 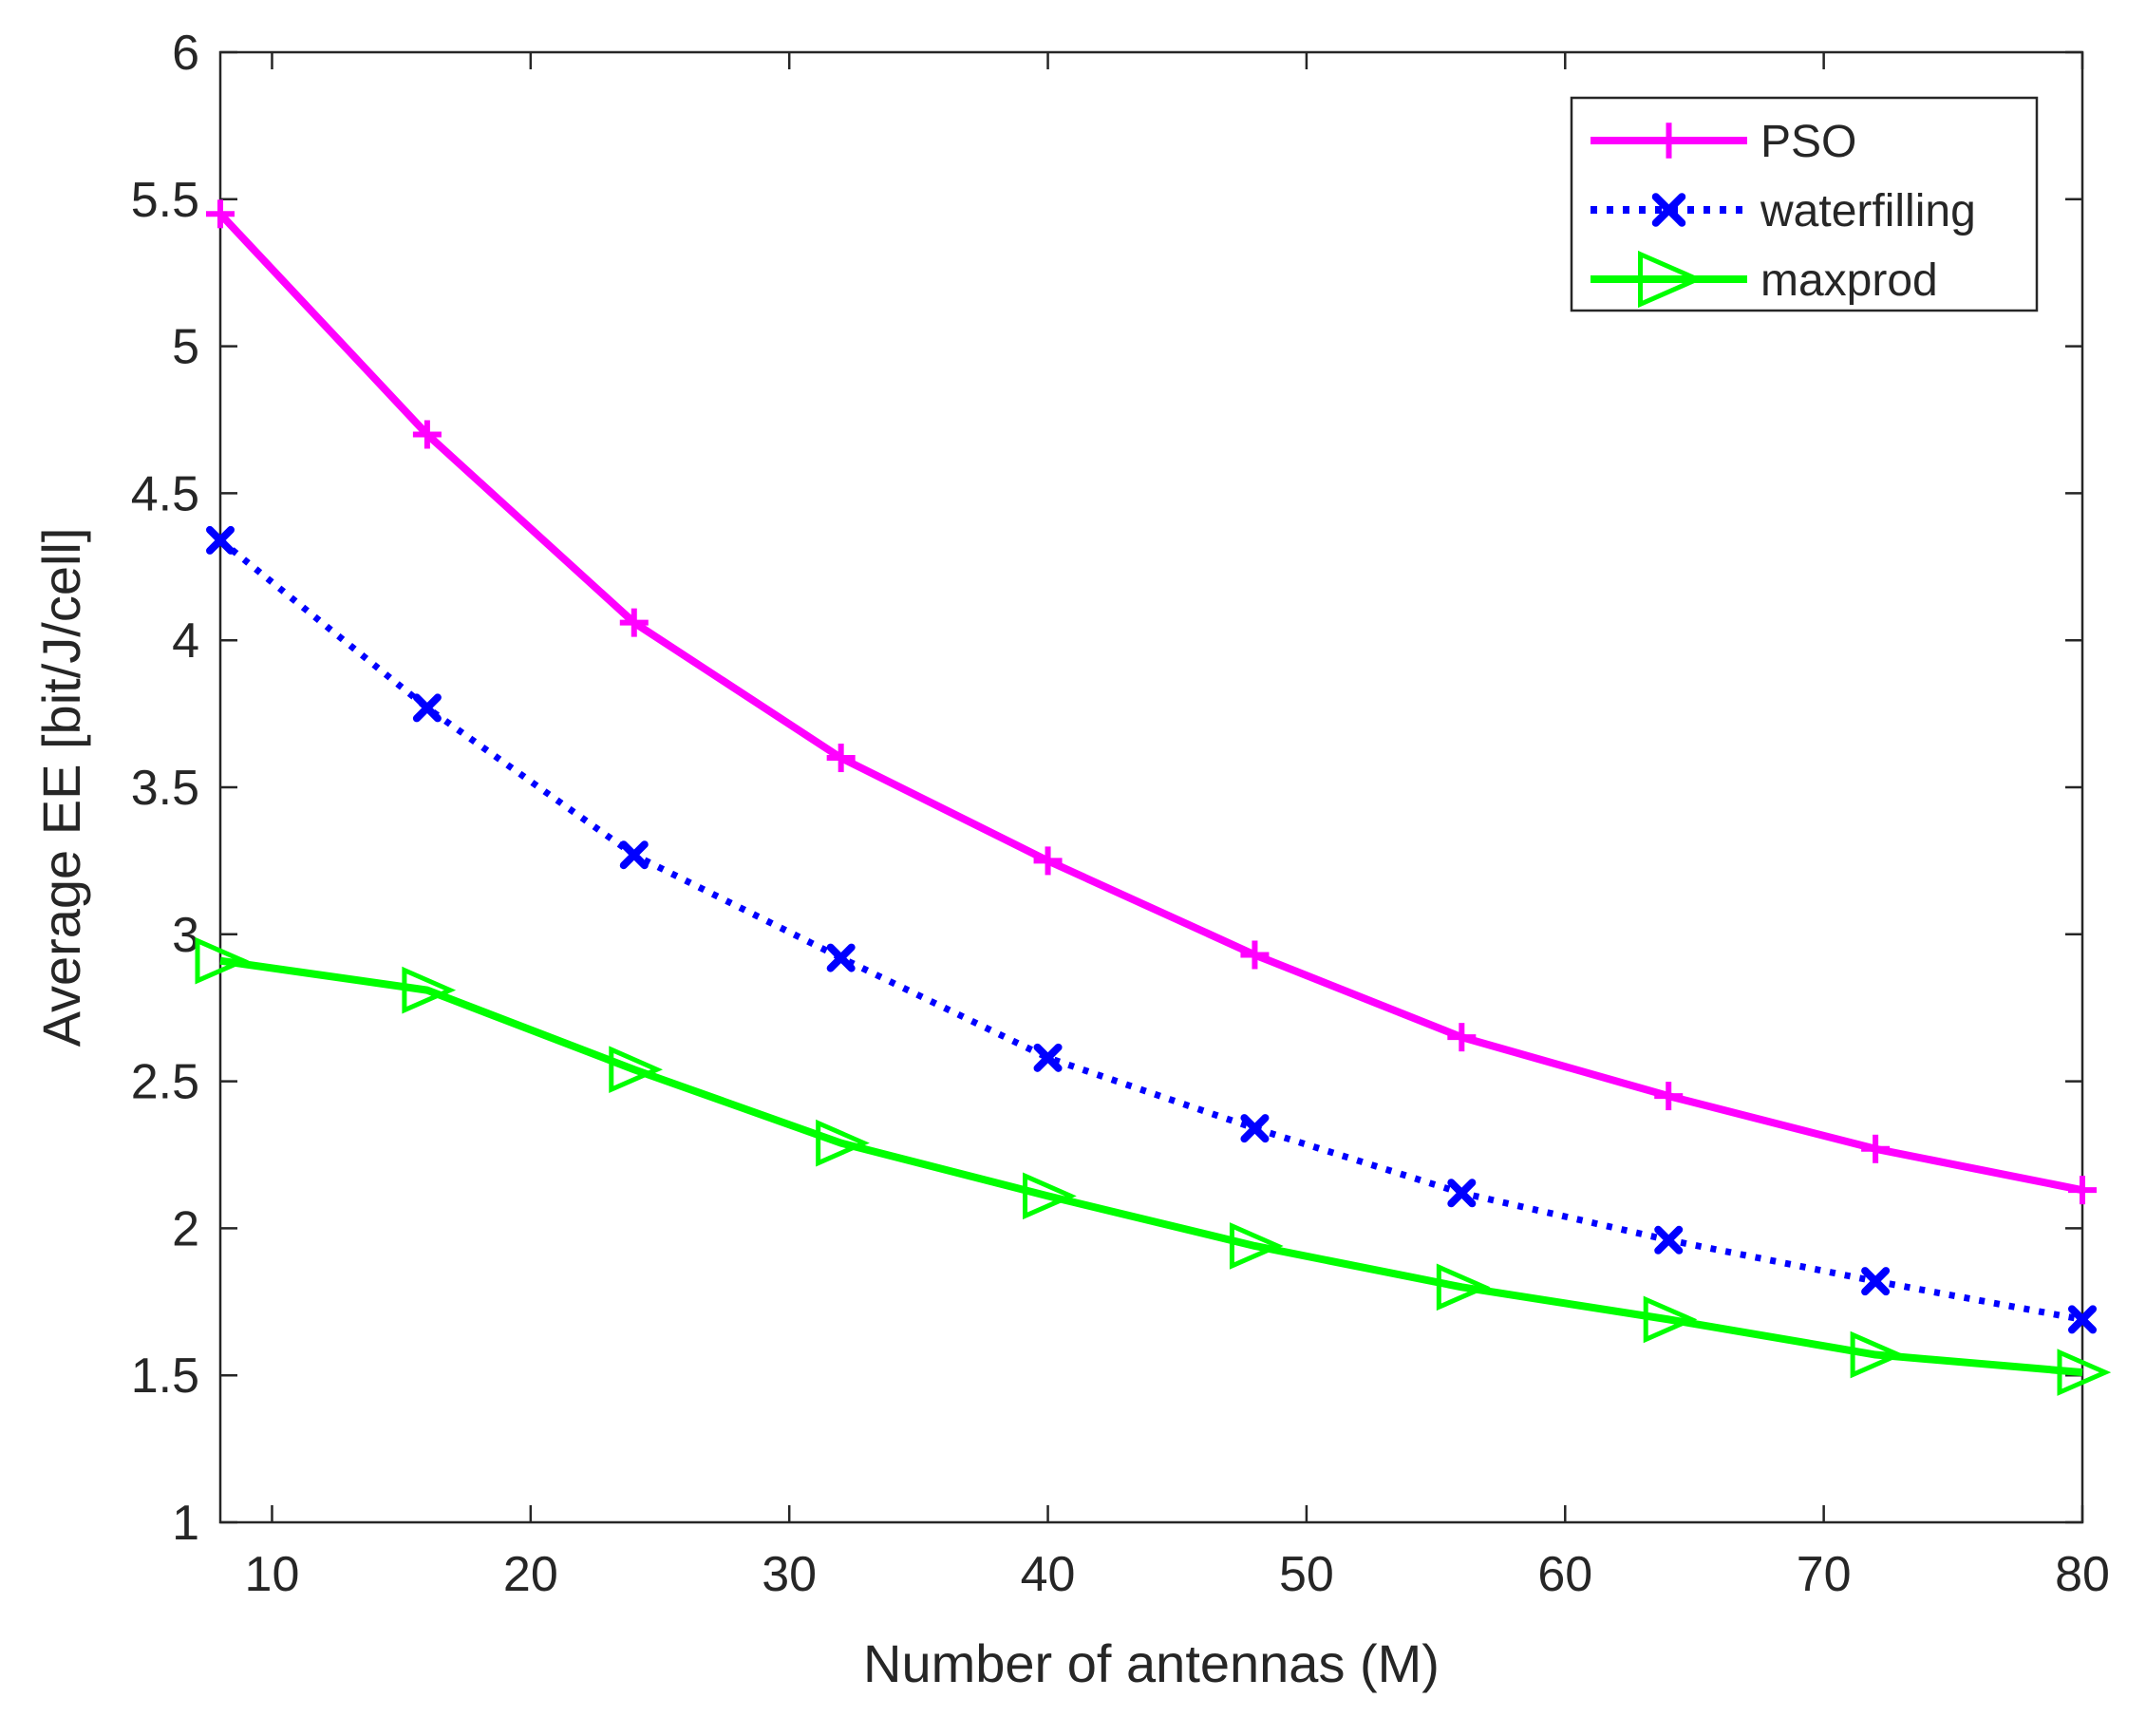 What do you see at coordinates (1849, 280) in the screenshot?
I see `legend-label-maxprod: maxprod` at bounding box center [1849, 280].